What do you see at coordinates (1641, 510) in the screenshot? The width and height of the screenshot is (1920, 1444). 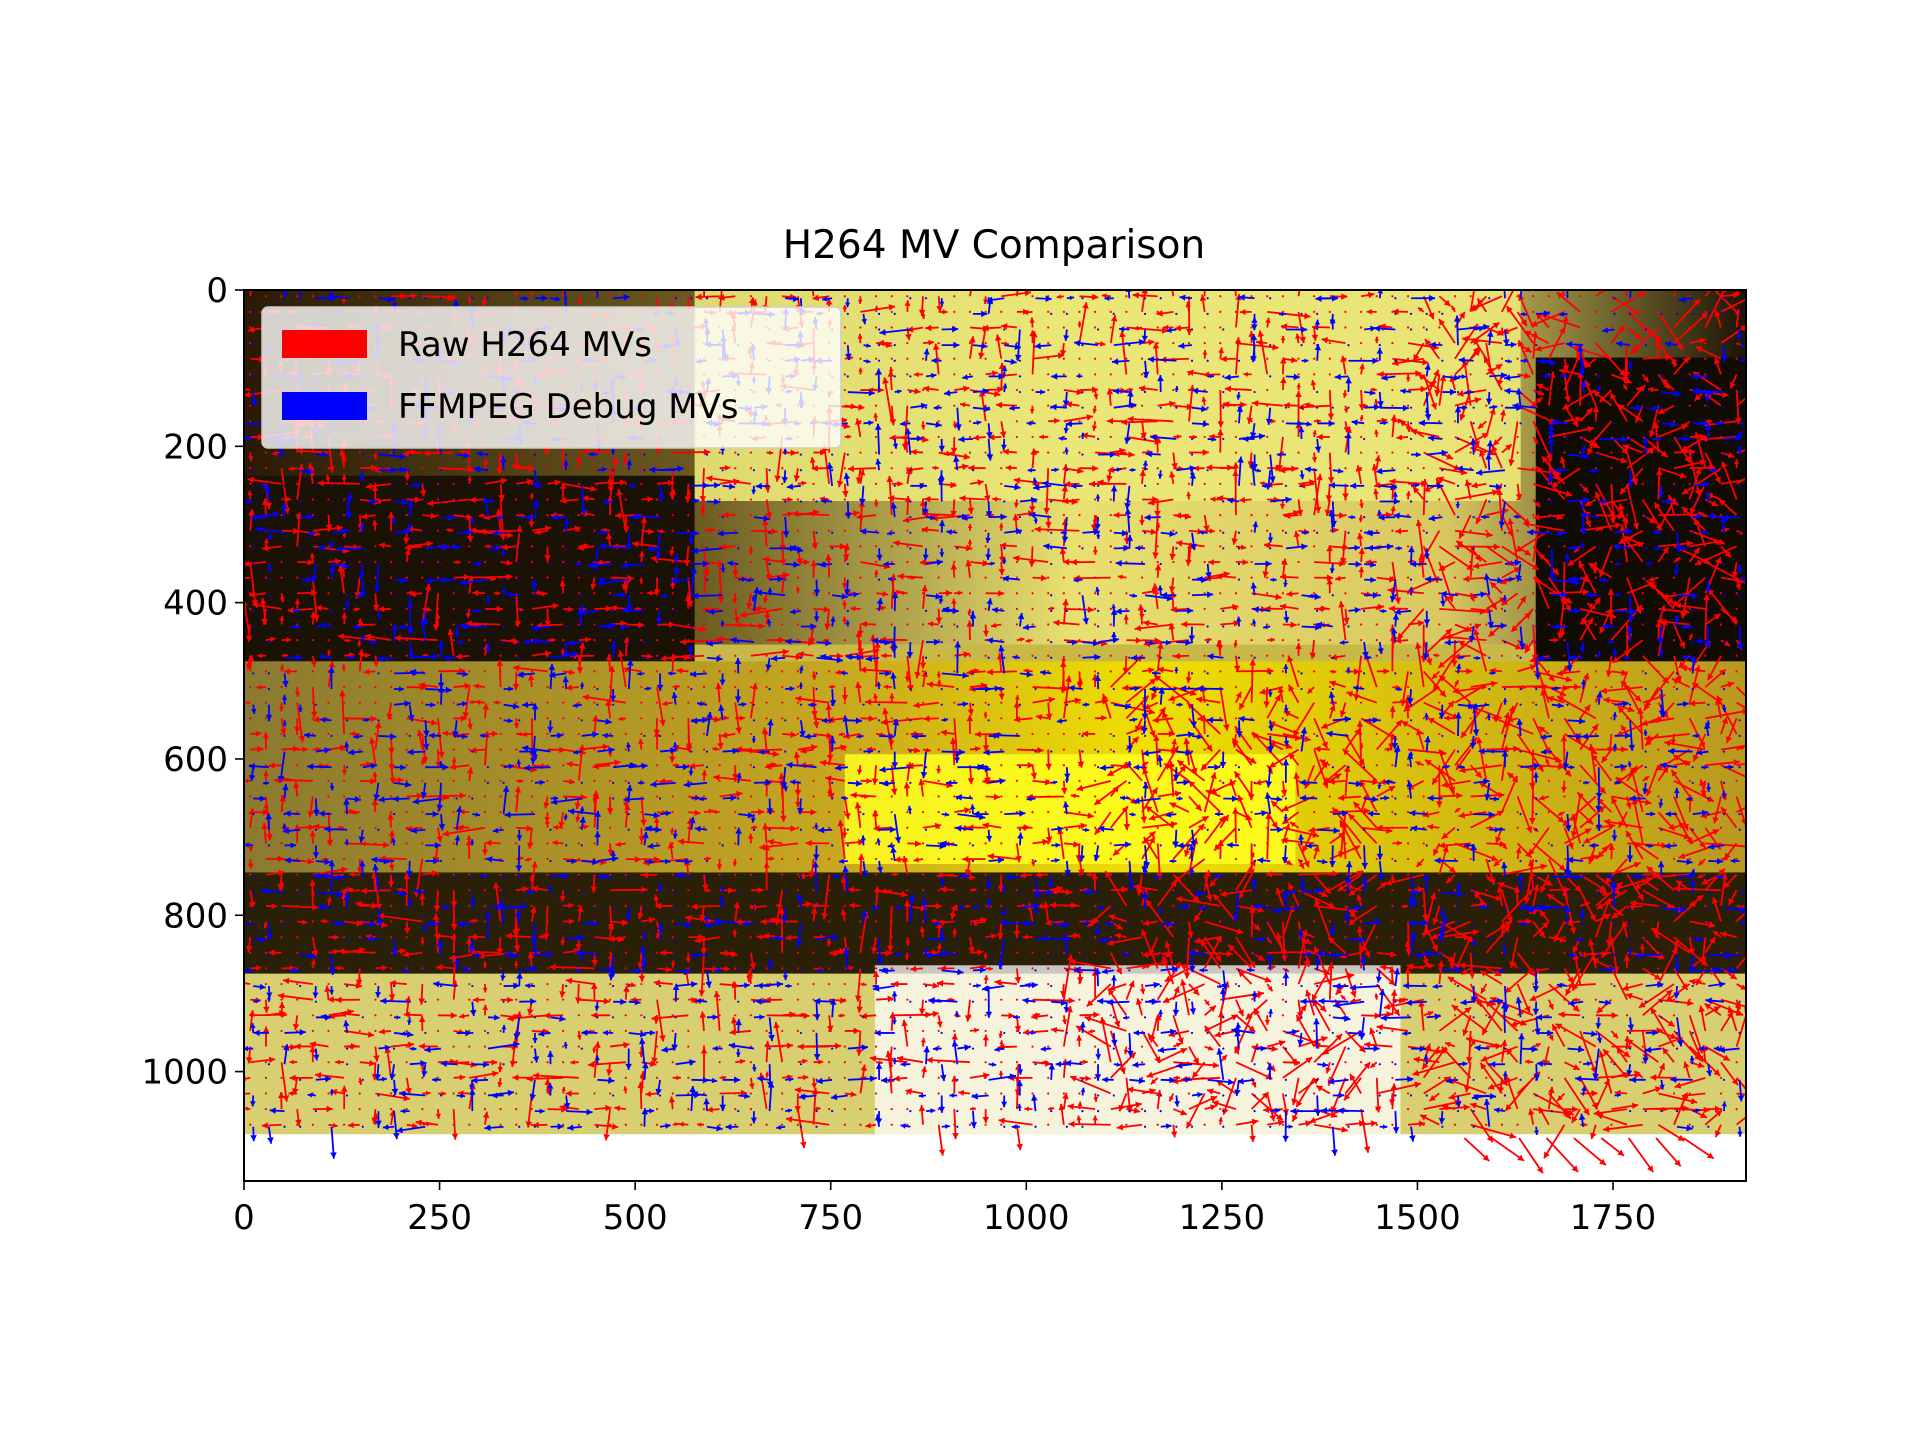 I see `frame-dark-right` at bounding box center [1641, 510].